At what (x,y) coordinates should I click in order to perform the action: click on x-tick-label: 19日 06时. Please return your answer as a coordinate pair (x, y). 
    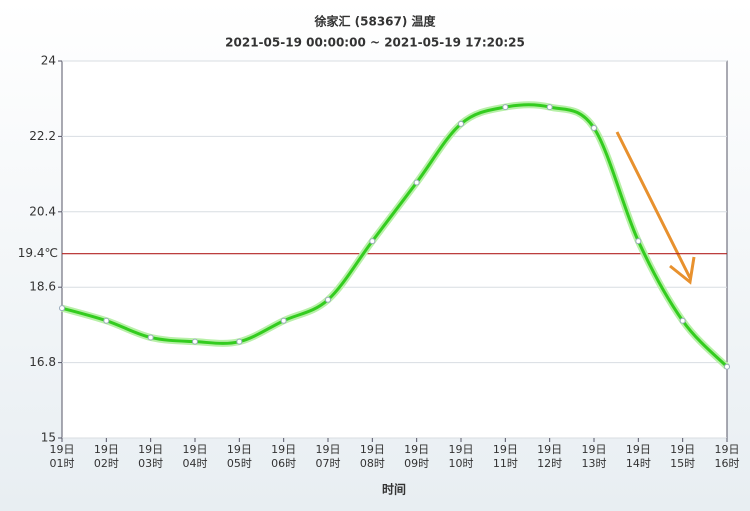
    Looking at the image, I should click on (284, 456).